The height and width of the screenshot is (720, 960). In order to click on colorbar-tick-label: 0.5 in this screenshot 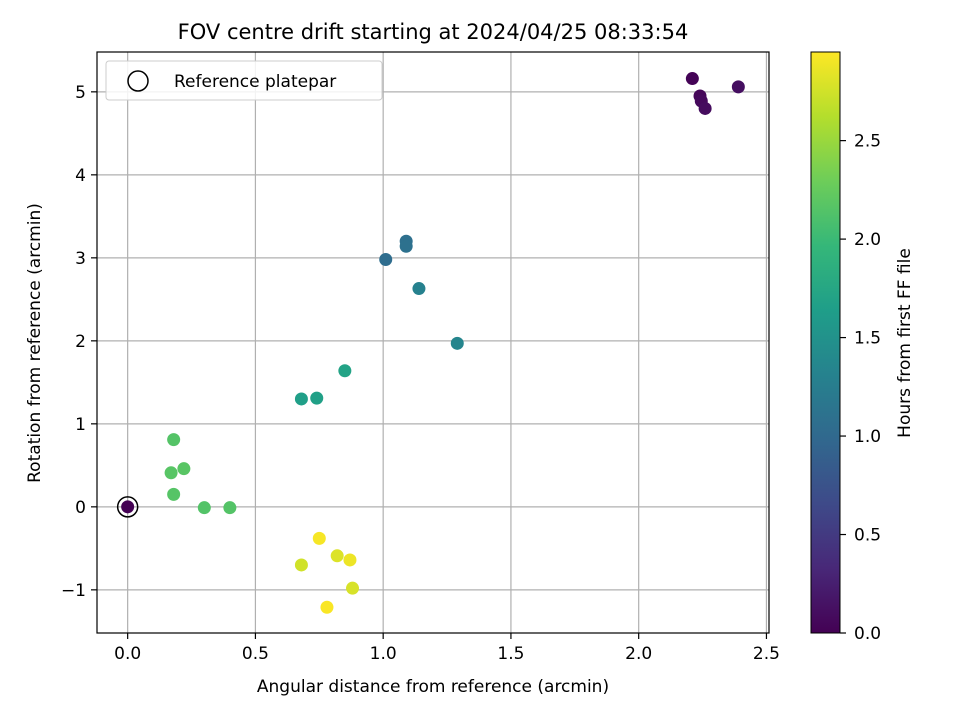, I will do `click(867, 536)`.